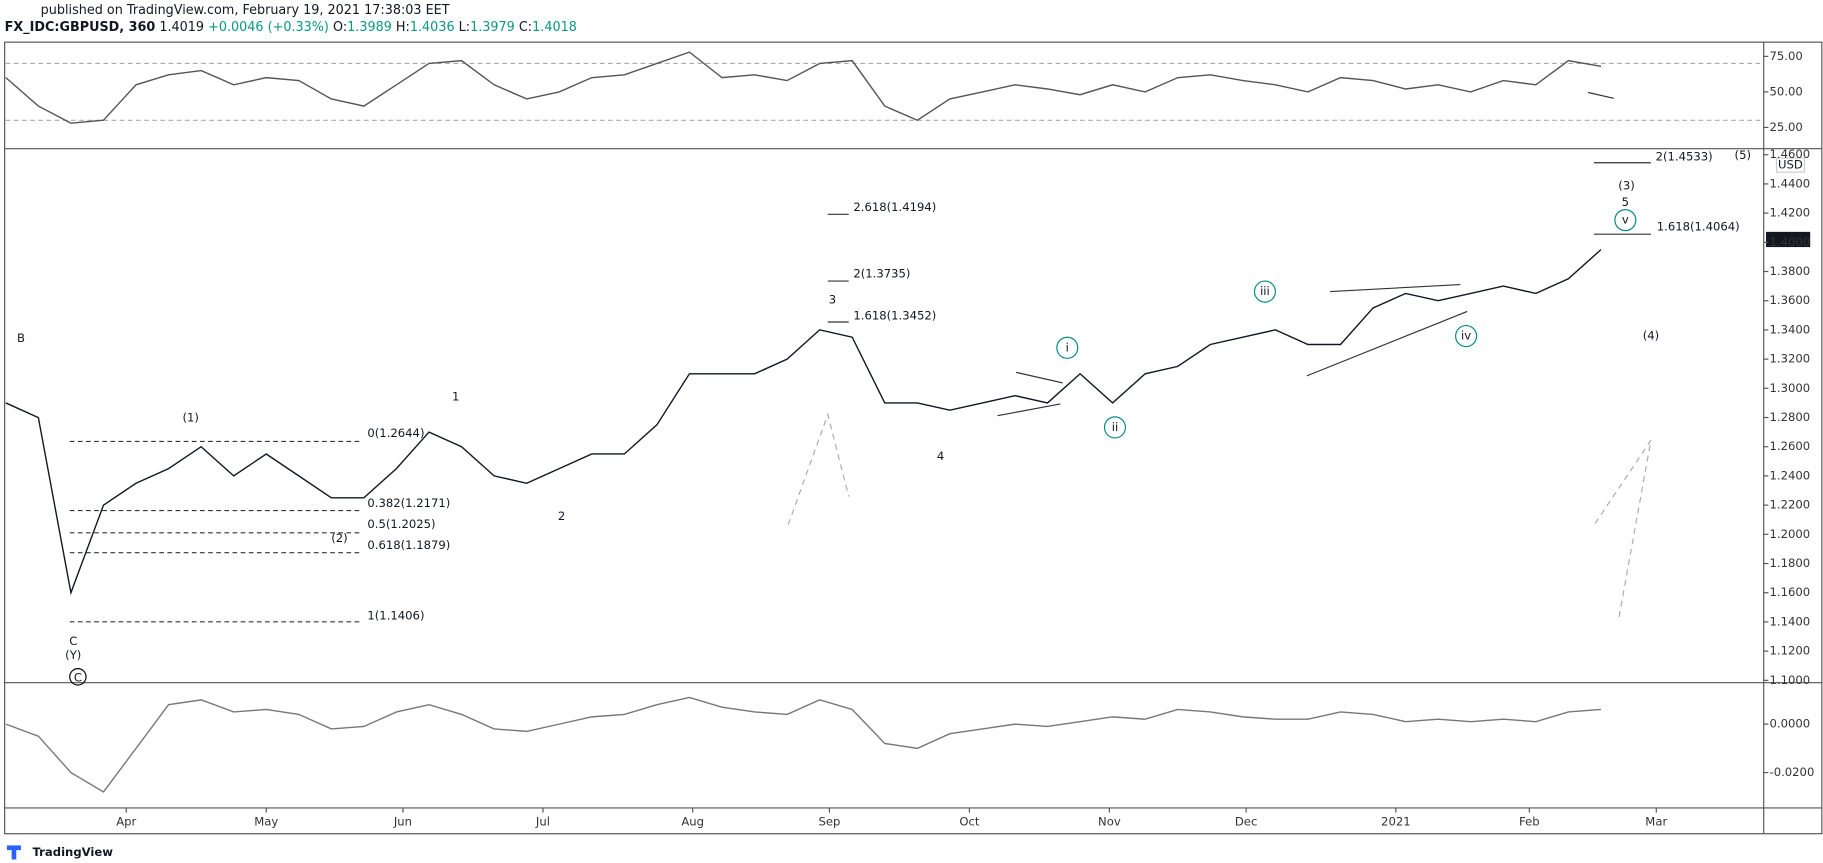 This screenshot has height=863, width=1823. I want to click on fib-lines, so click(216, 531).